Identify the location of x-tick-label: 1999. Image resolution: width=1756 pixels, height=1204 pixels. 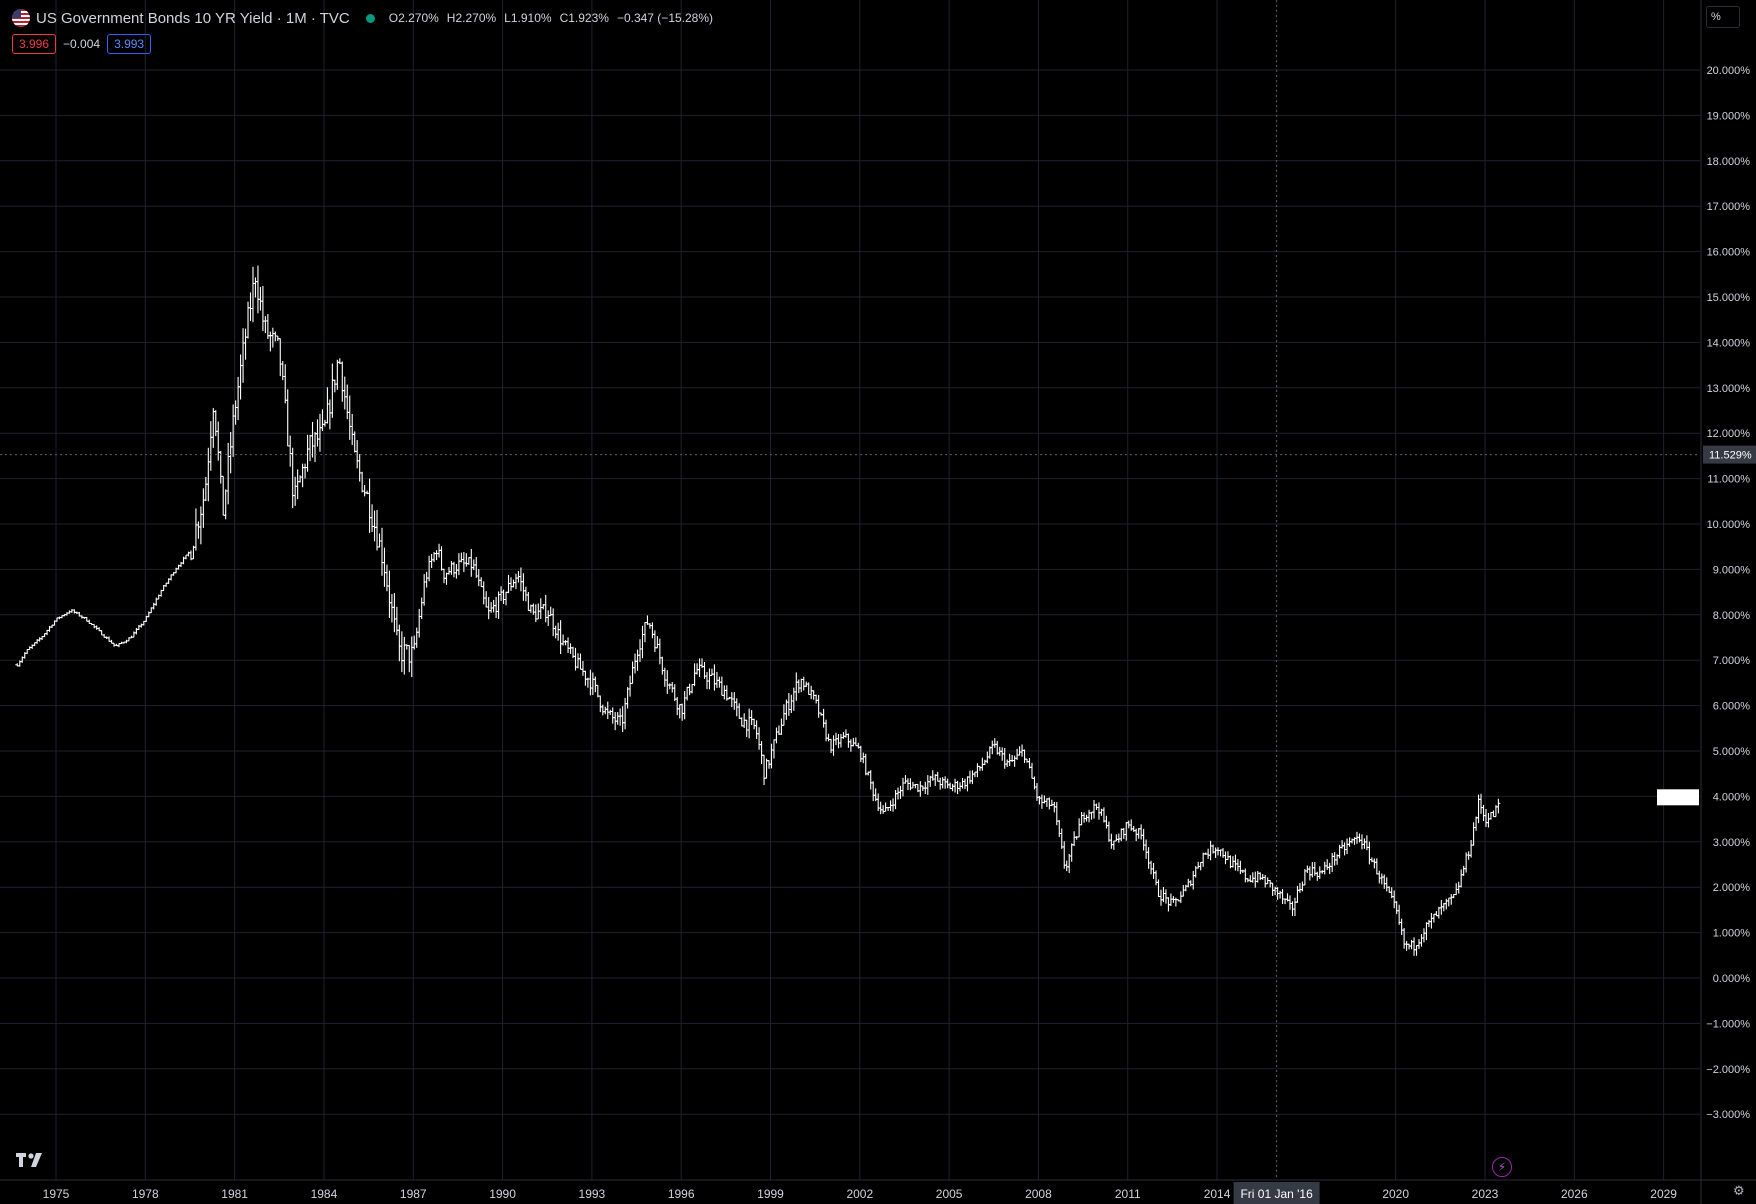
(770, 1194).